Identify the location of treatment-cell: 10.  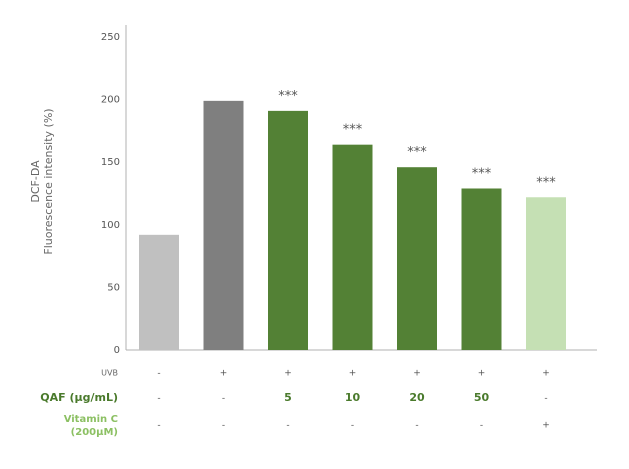
(353, 397).